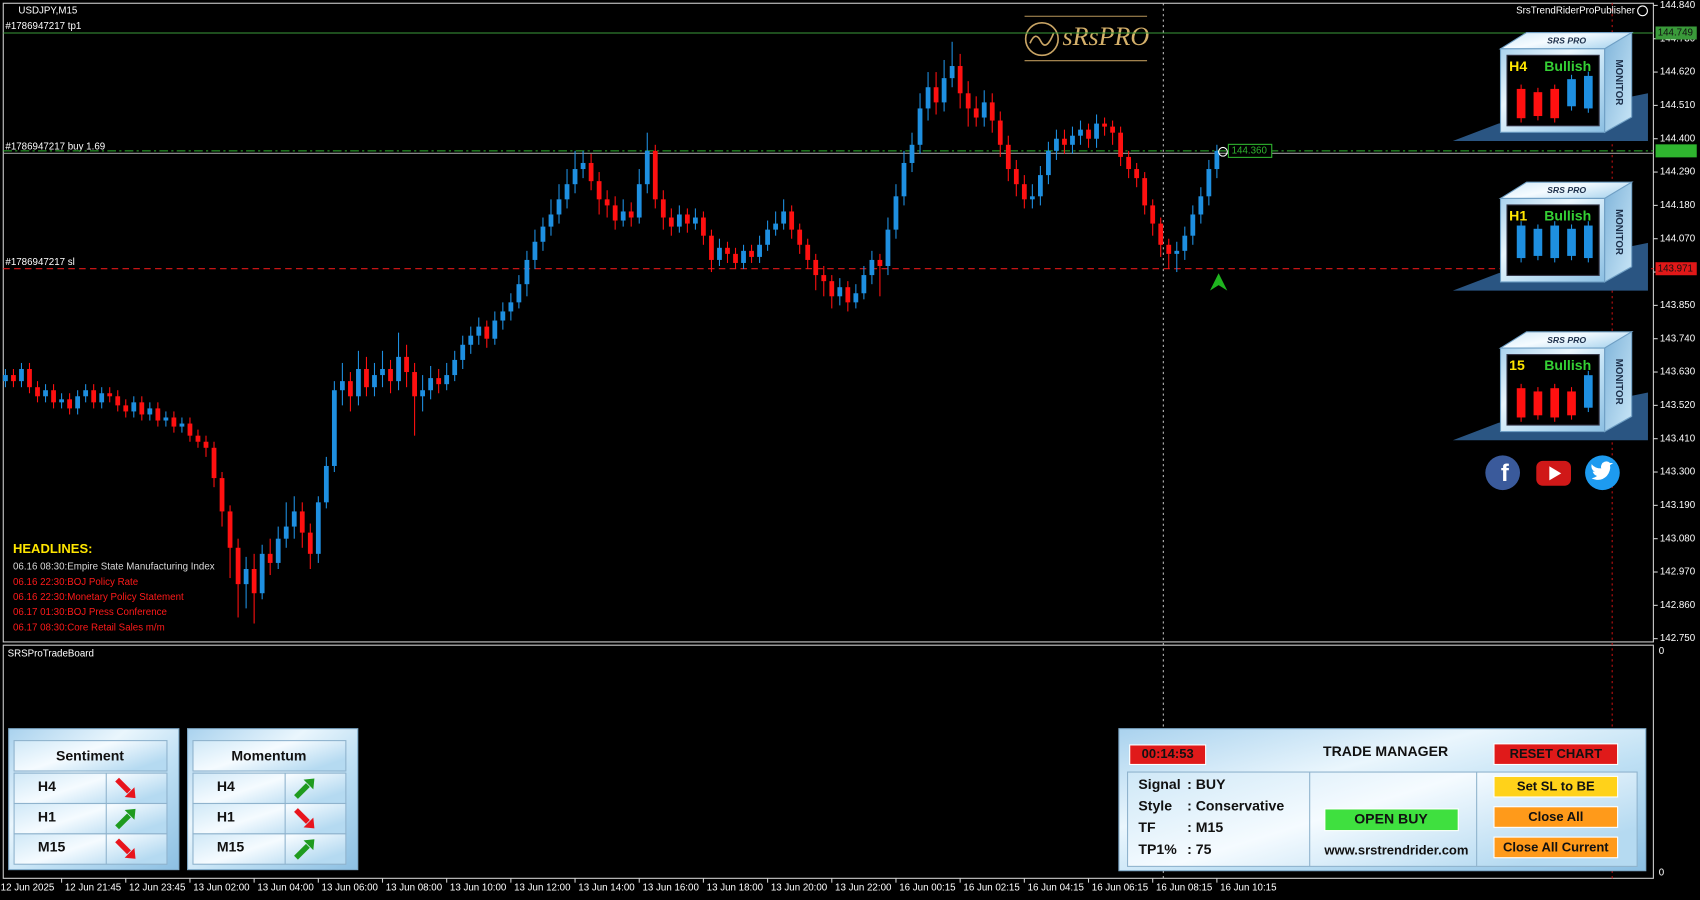  Describe the element at coordinates (39, 262) in the screenshot. I see `order-label: #1786947217 sl` at that location.